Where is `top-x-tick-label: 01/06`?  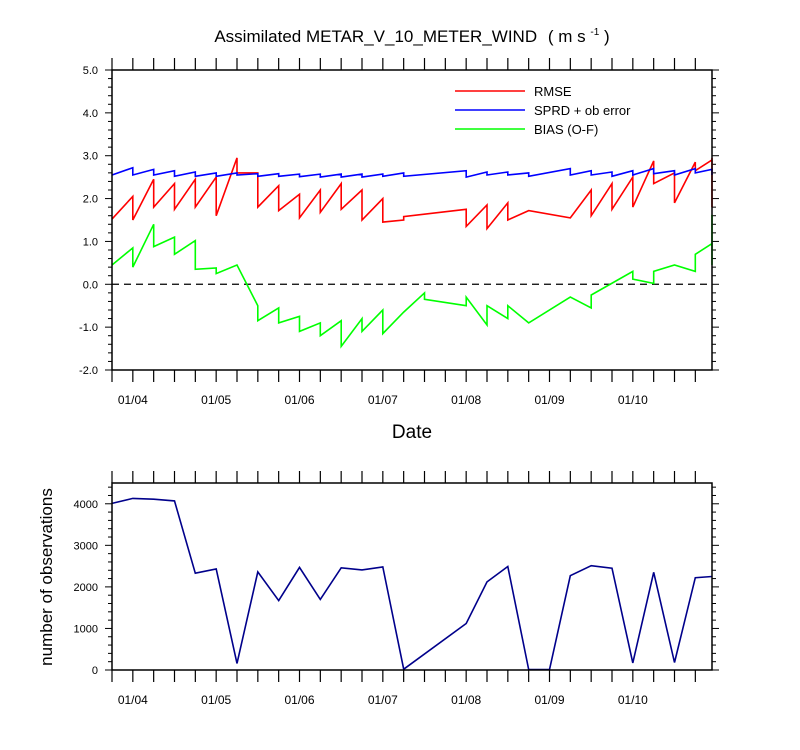 top-x-tick-label: 01/06 is located at coordinates (299, 400).